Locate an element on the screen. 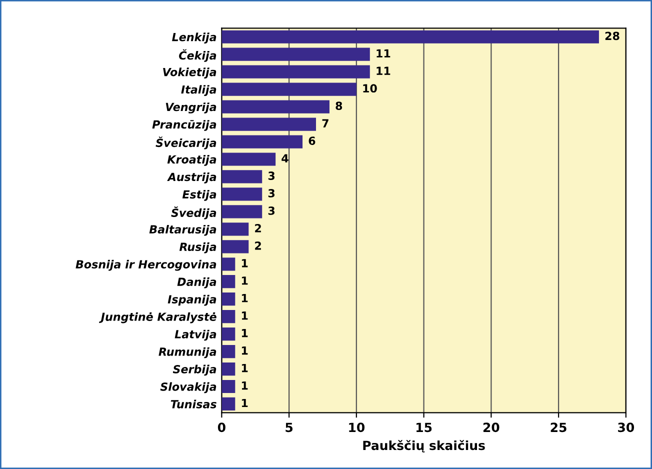  y-tick-label: Jungtinė Karalystė is located at coordinates (157, 318).